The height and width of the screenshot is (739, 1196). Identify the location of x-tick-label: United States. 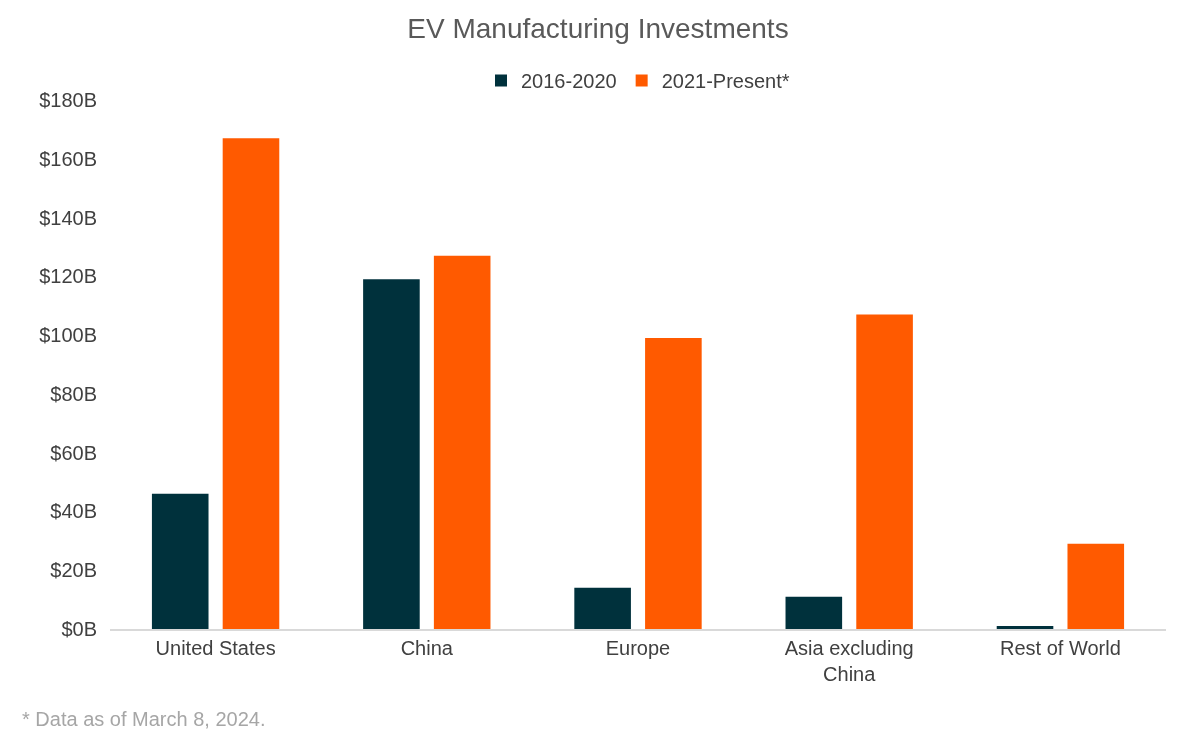
(215, 647).